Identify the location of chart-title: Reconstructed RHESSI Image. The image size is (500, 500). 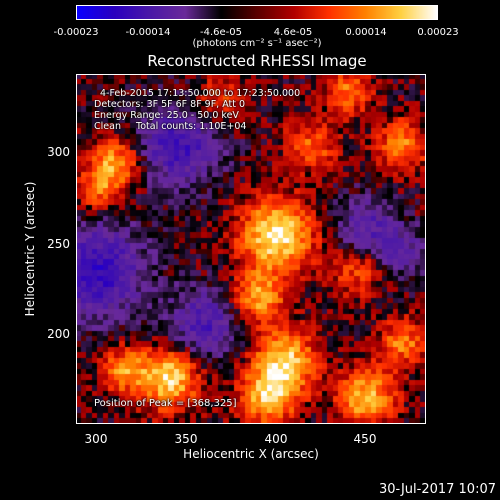
(257, 61).